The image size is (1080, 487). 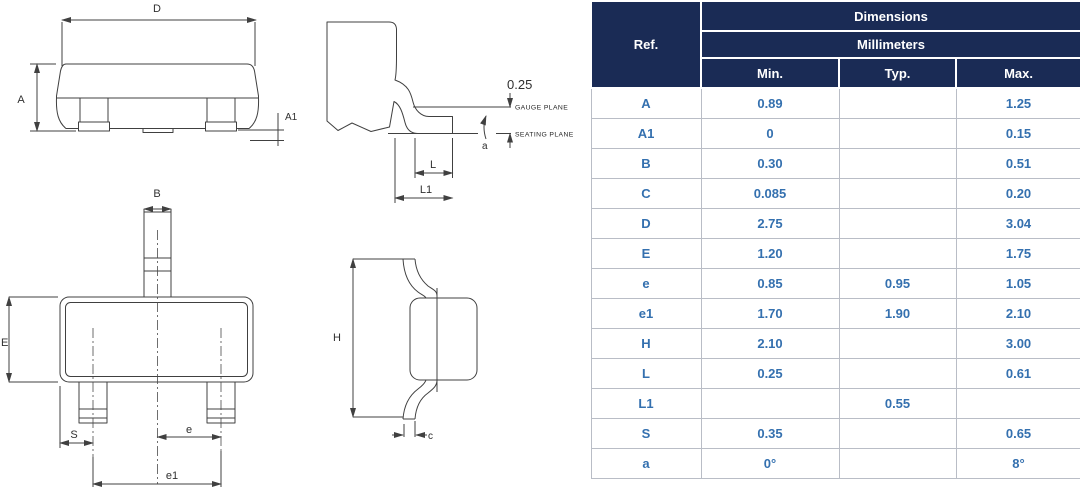 What do you see at coordinates (519, 84) in the screenshot?
I see `dim-label-025: 0.25` at bounding box center [519, 84].